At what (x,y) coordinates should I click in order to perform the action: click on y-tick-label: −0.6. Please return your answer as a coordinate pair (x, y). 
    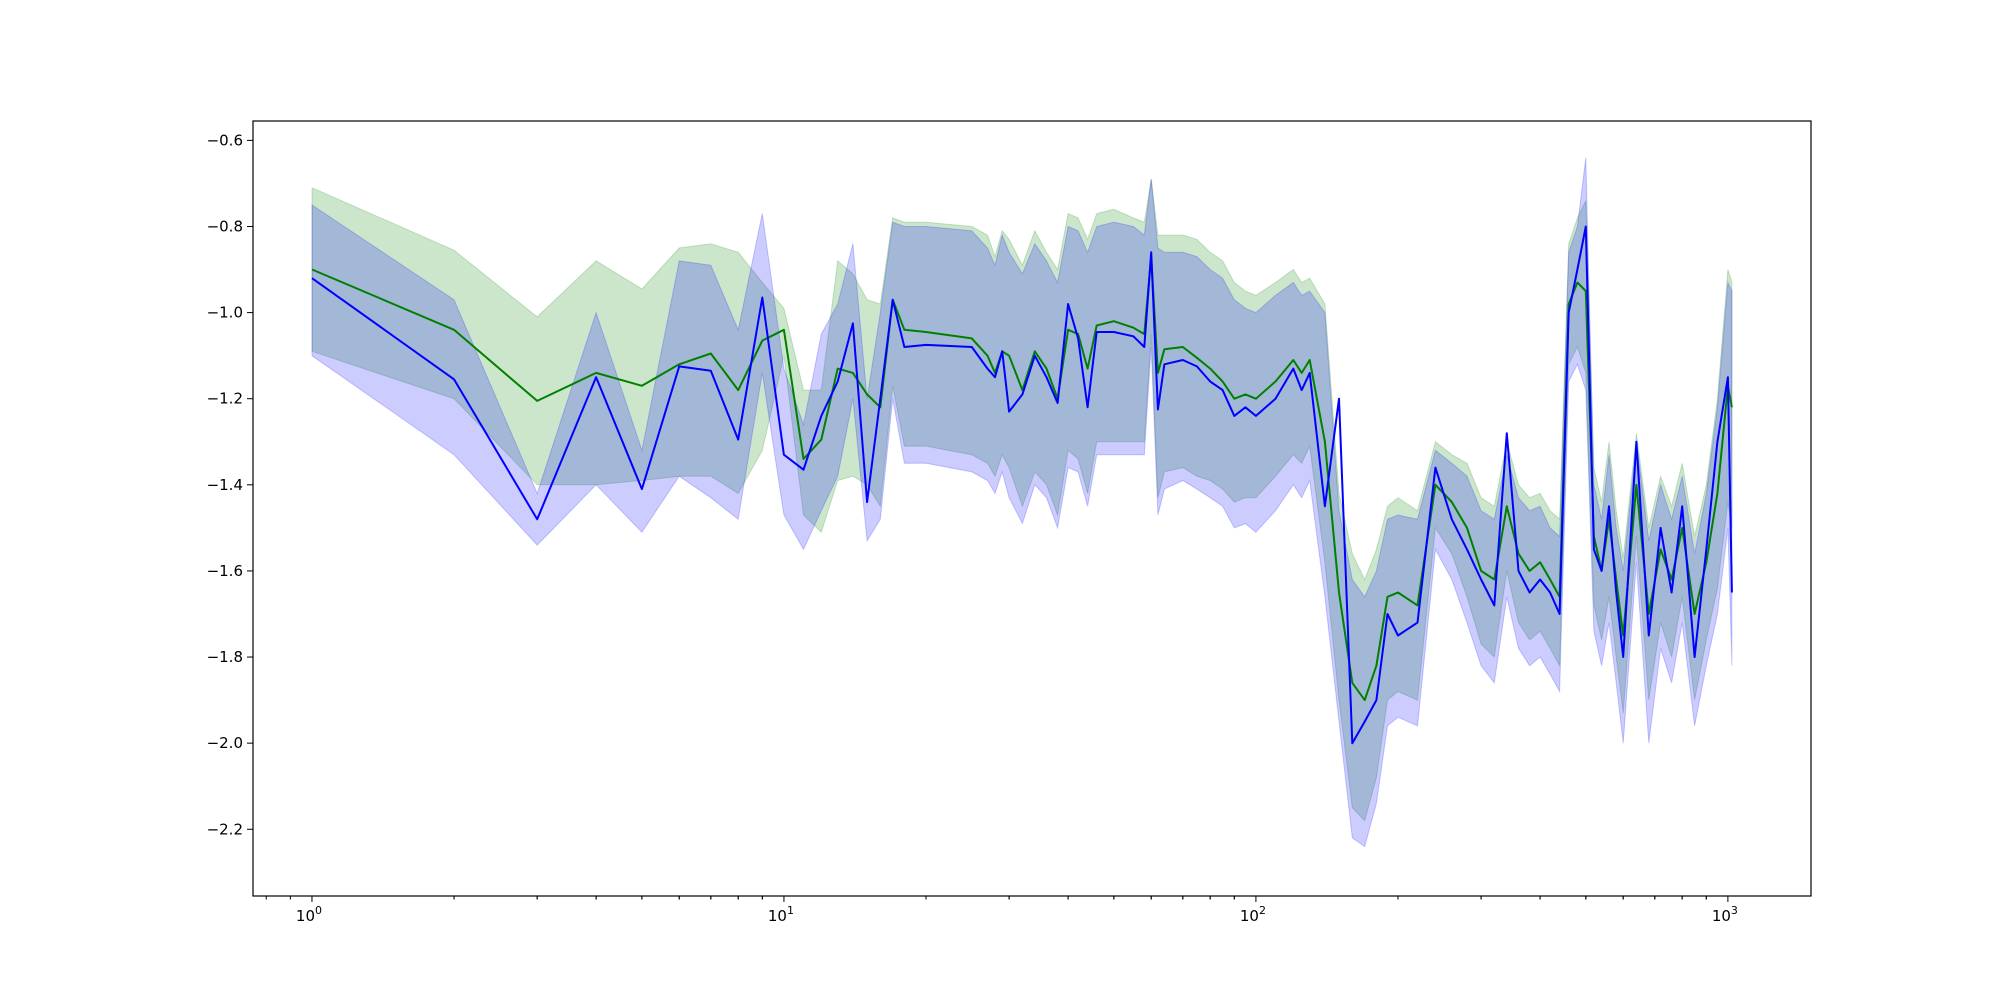
    Looking at the image, I should click on (225, 140).